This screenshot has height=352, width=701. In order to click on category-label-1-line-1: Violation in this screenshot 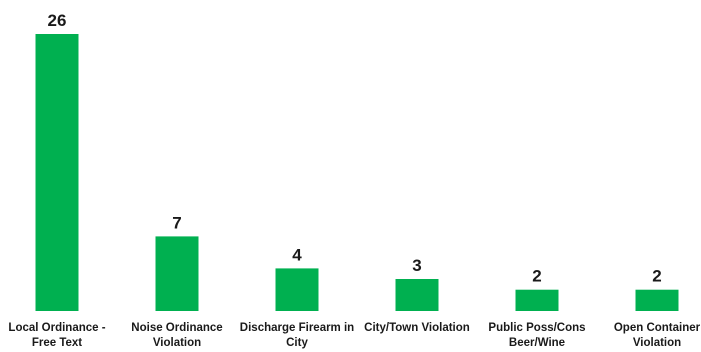, I will do `click(177, 343)`.